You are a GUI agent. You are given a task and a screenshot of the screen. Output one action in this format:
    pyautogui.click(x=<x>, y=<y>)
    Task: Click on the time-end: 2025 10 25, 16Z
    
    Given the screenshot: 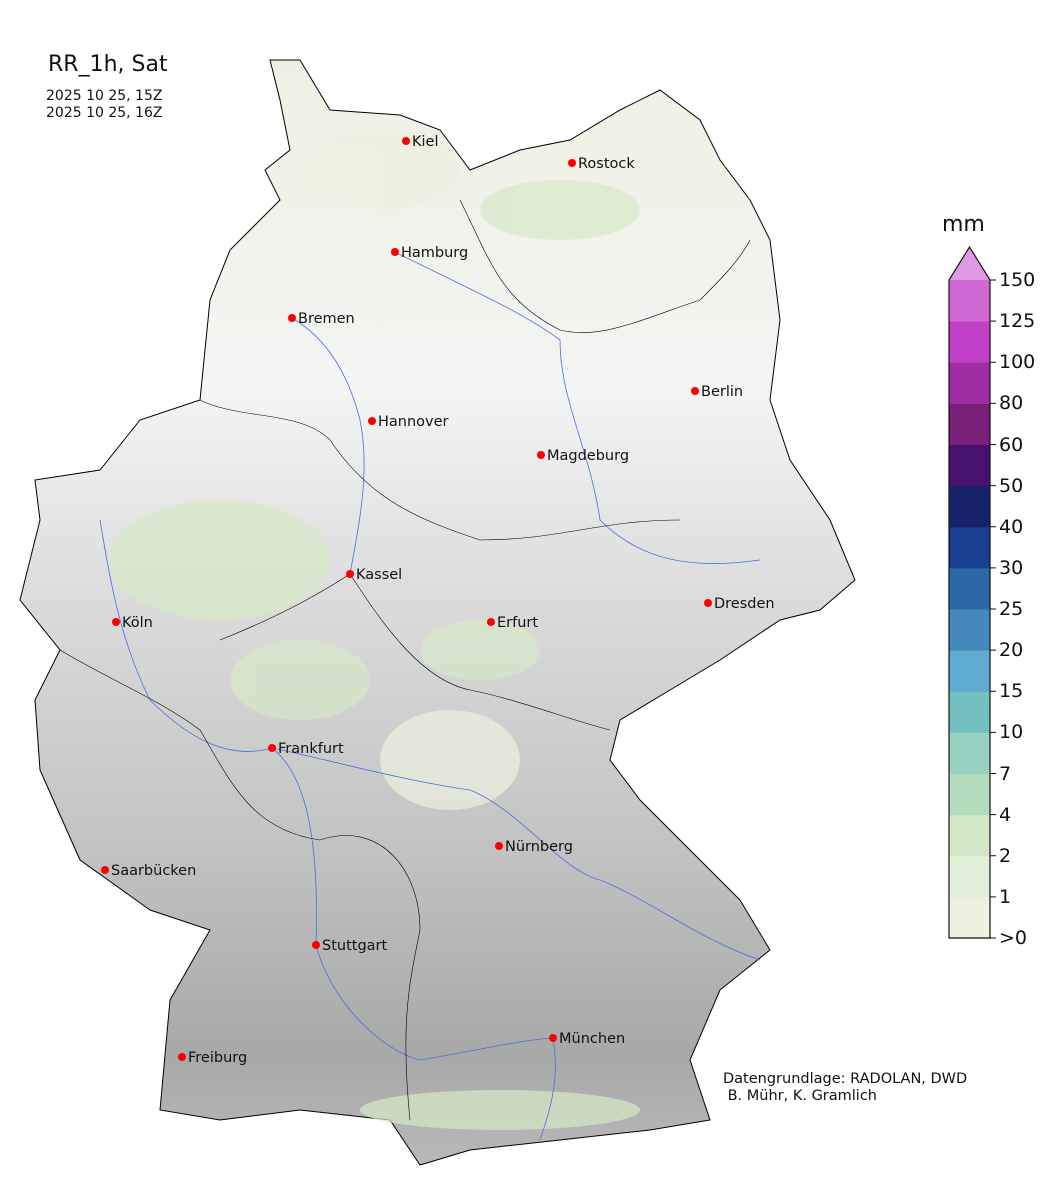 What is the action you would take?
    pyautogui.click(x=104, y=113)
    